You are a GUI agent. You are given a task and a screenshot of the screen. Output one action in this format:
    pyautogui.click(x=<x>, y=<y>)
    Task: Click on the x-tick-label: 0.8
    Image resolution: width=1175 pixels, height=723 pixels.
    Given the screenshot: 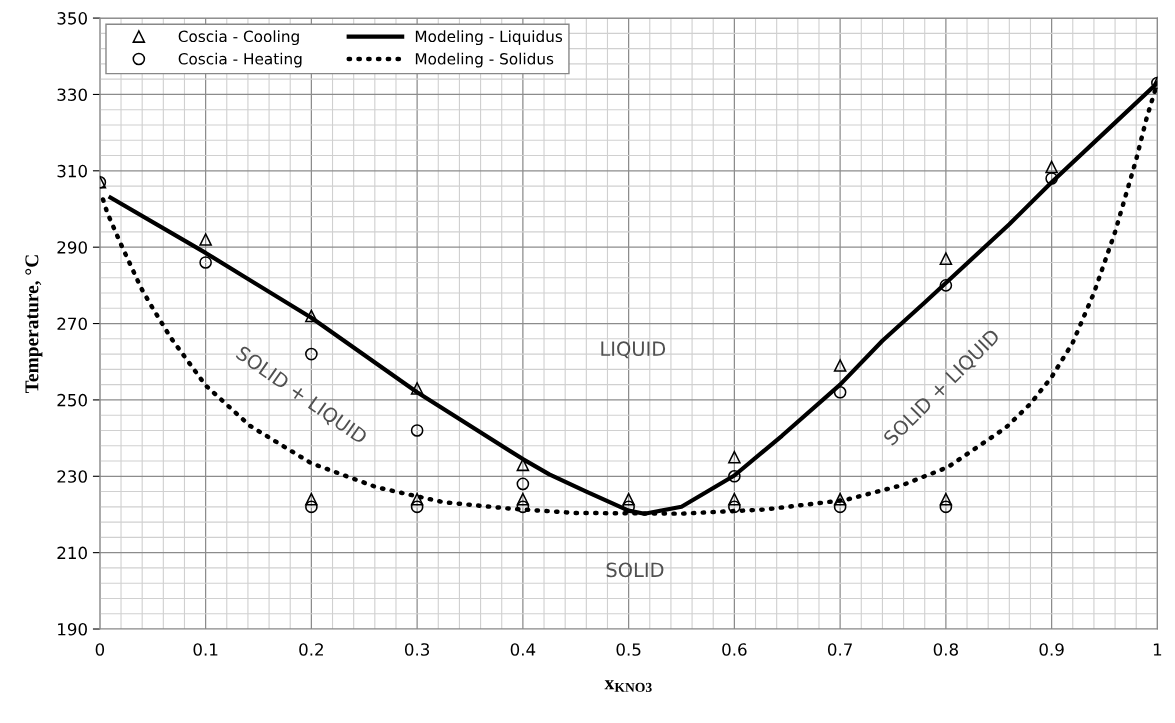 What is the action you would take?
    pyautogui.click(x=945, y=649)
    